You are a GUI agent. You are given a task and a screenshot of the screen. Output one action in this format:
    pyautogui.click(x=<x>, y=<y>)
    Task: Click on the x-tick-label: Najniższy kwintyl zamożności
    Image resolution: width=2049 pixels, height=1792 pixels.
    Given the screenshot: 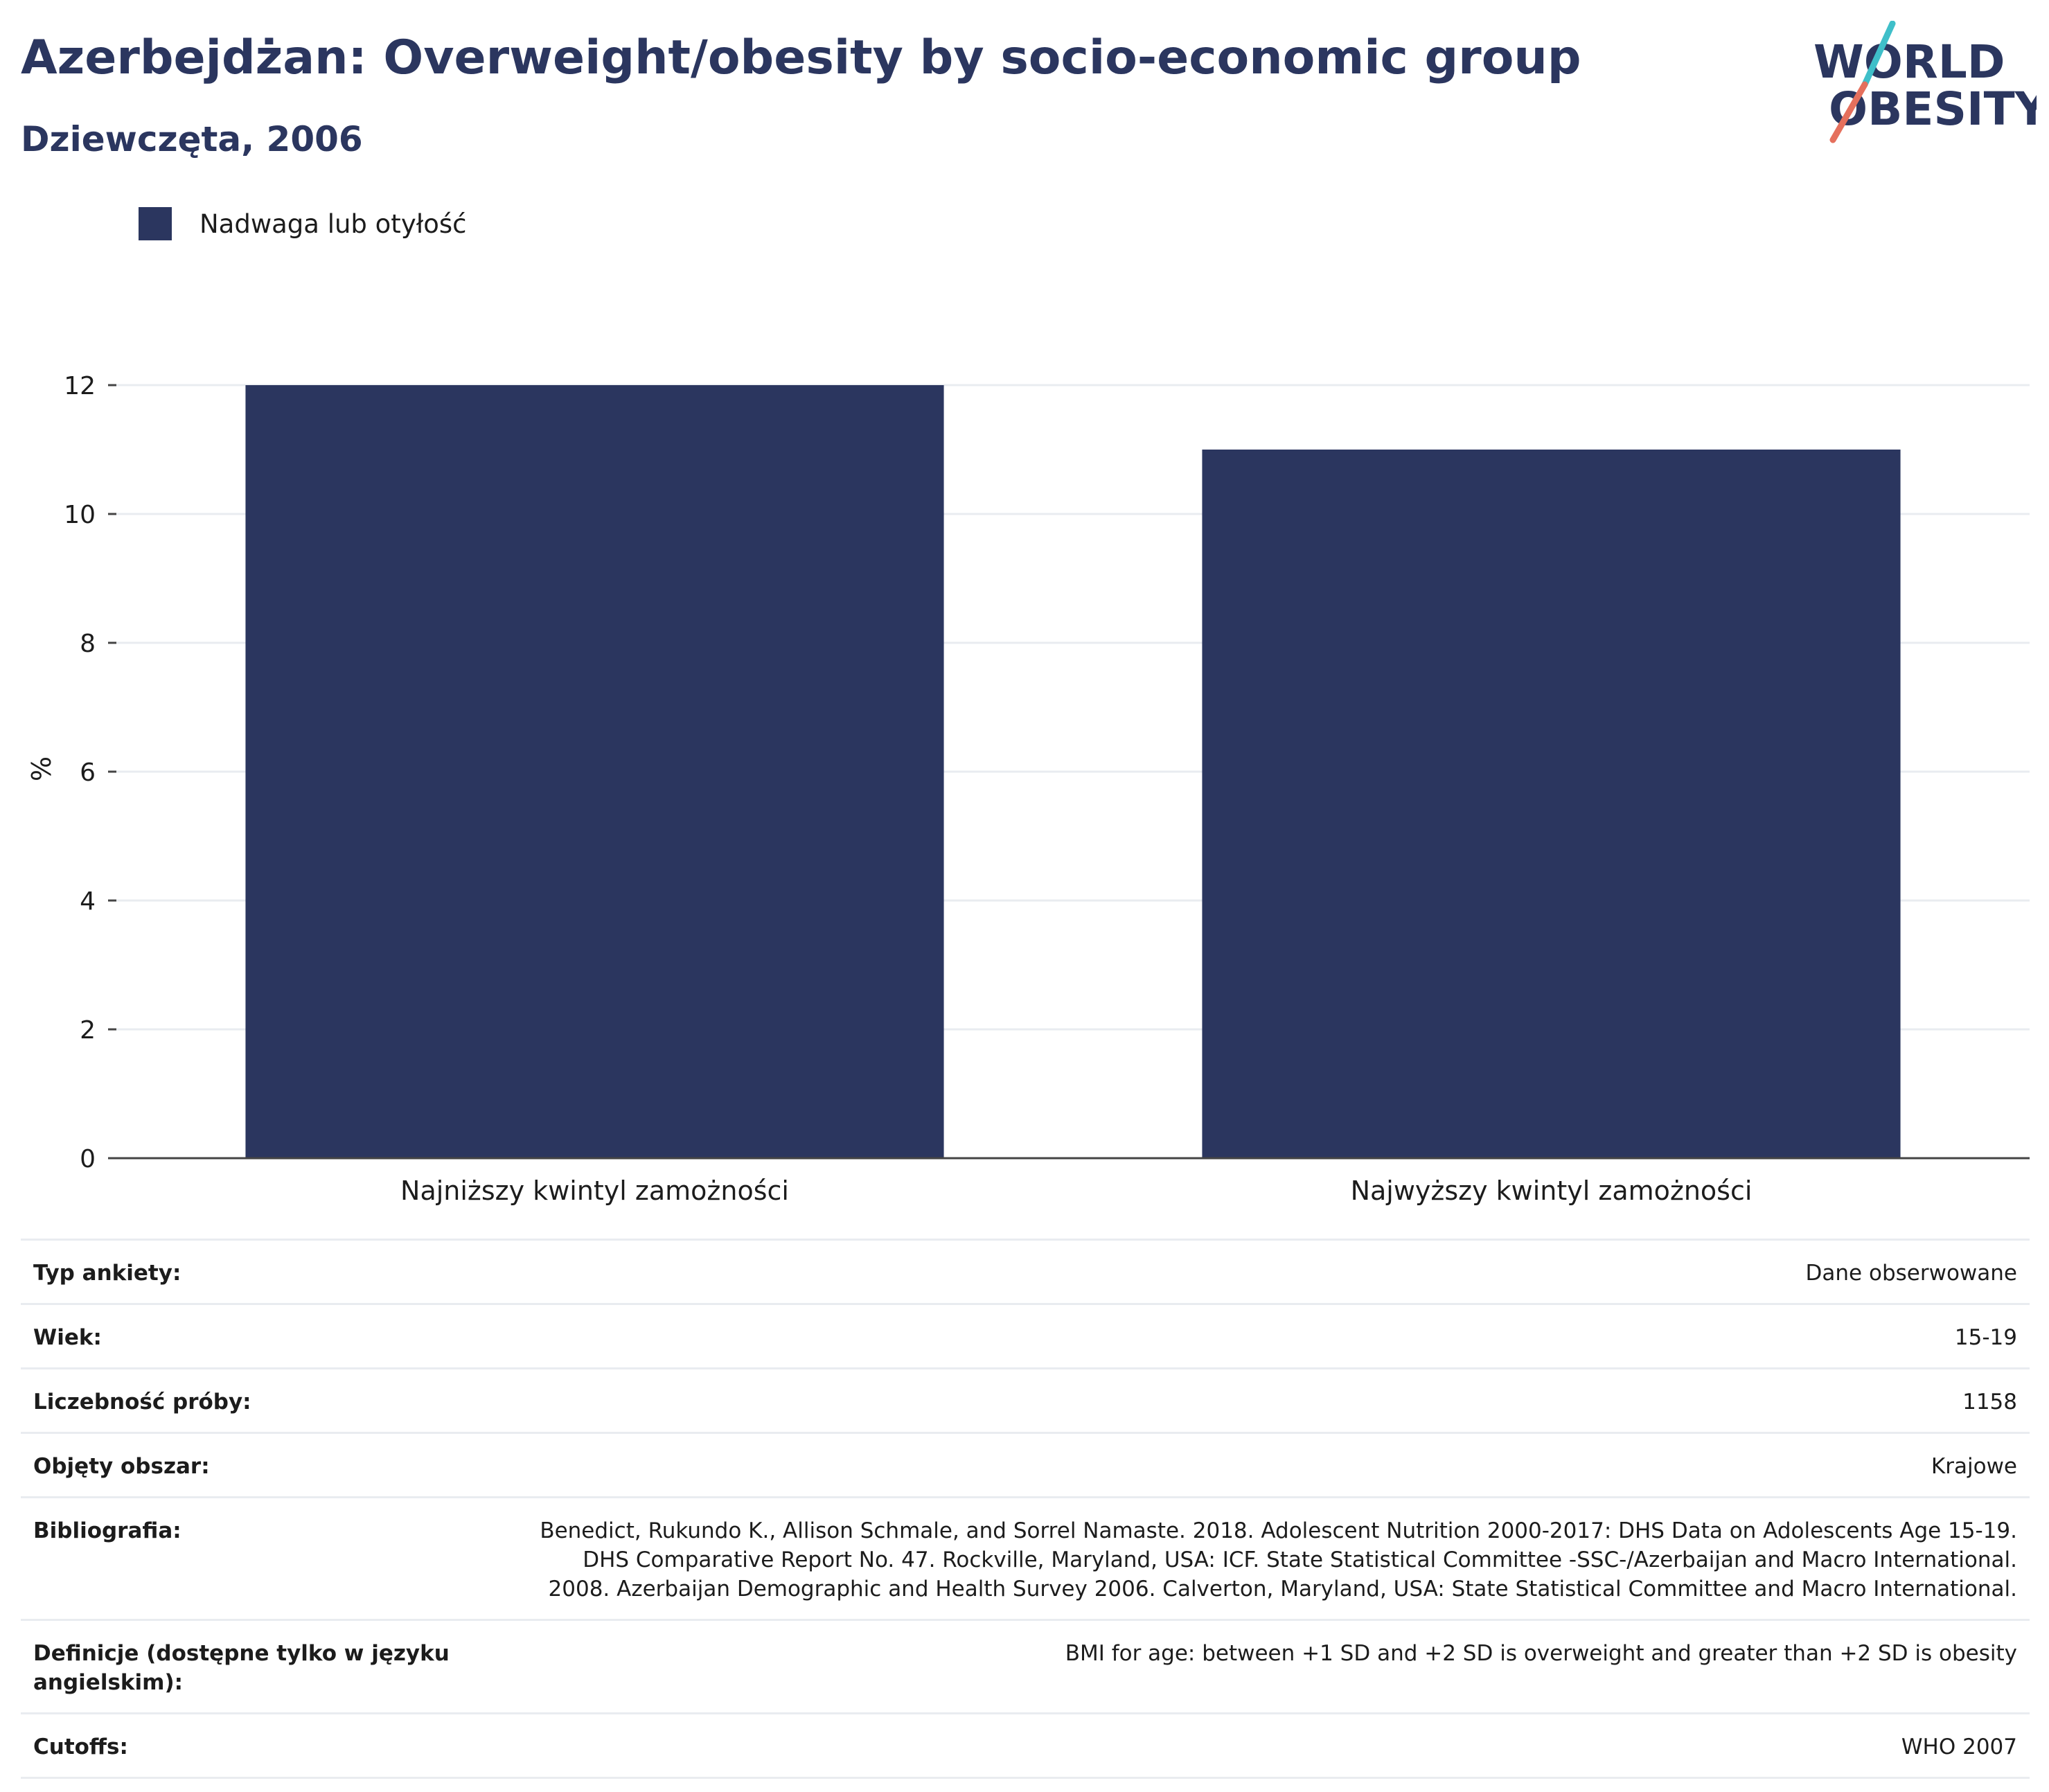 What is the action you would take?
    pyautogui.click(x=595, y=1191)
    